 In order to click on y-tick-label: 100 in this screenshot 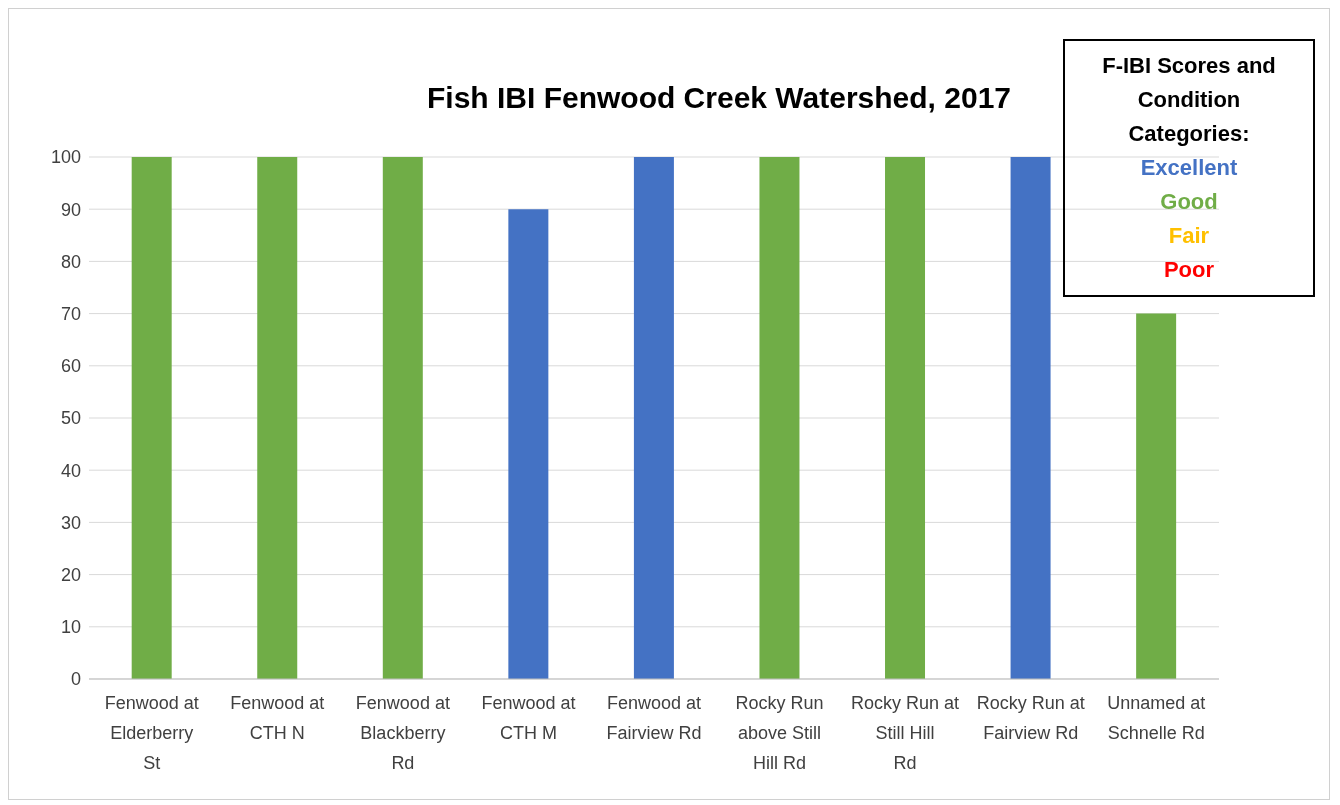, I will do `click(65, 157)`.